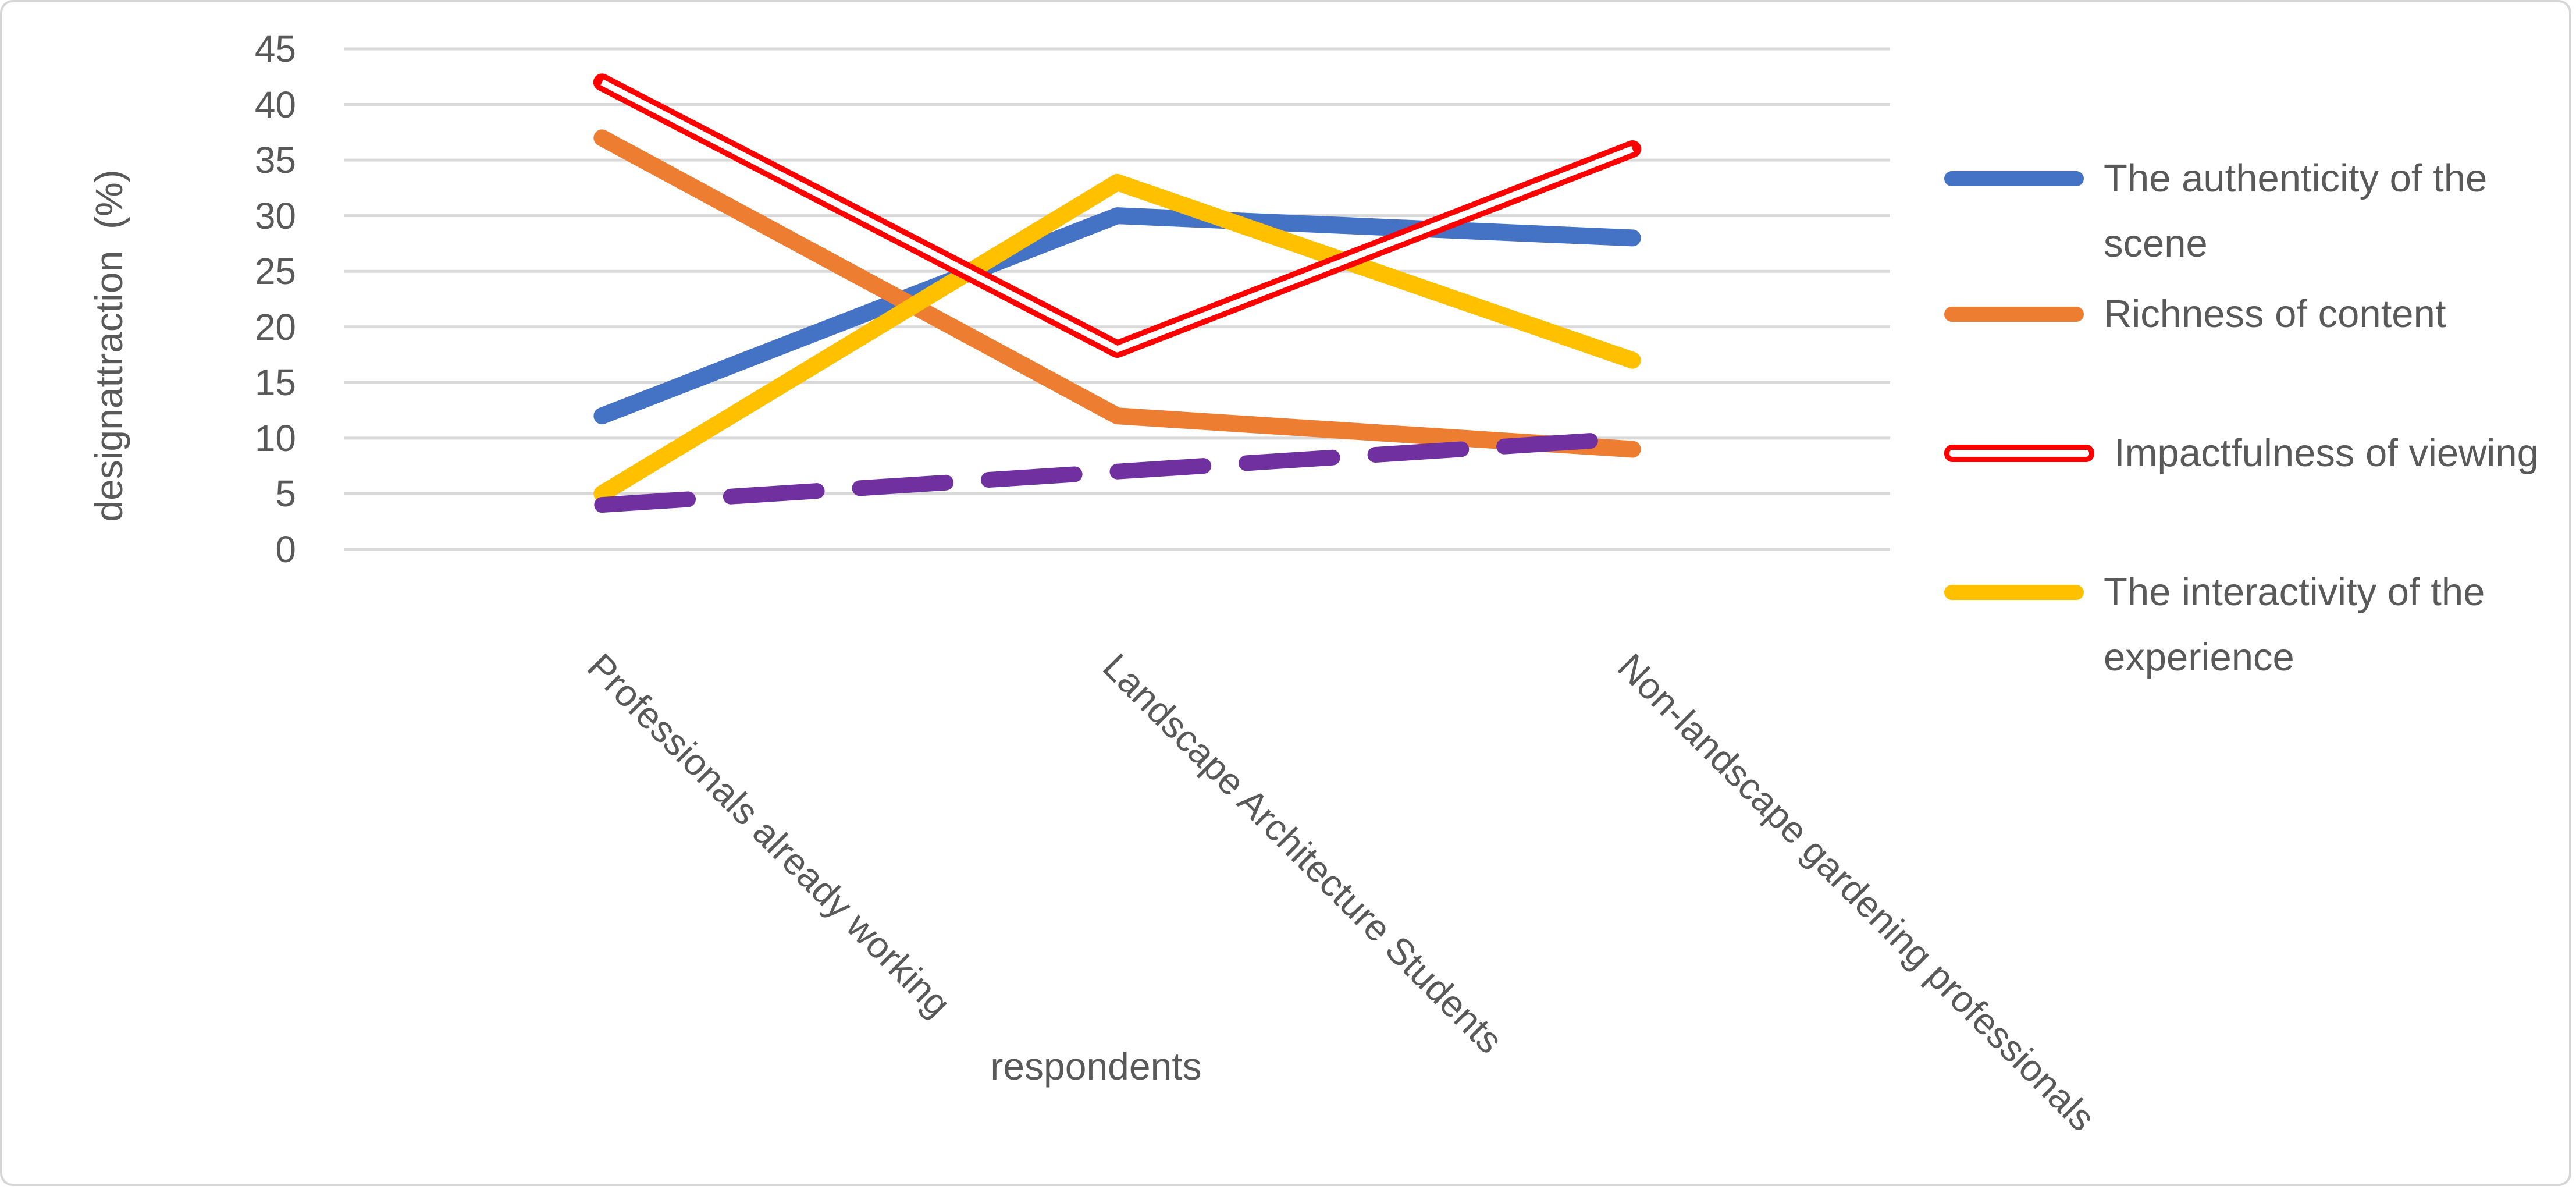 The width and height of the screenshot is (2576, 1193). What do you see at coordinates (2014, 314) in the screenshot?
I see `legend-swatch-richness` at bounding box center [2014, 314].